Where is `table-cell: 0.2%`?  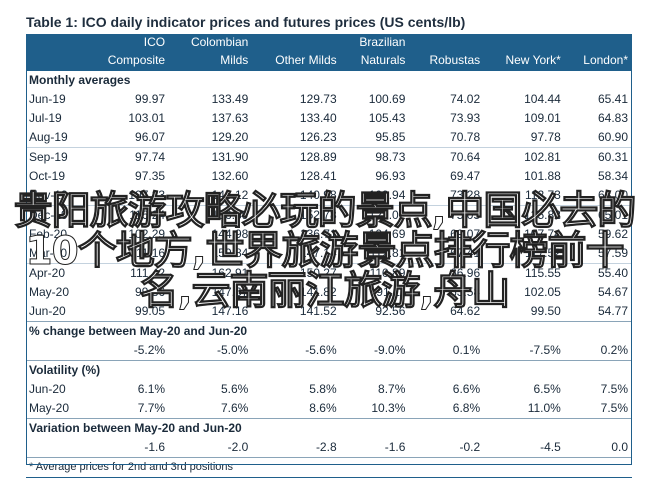 table-cell: 0.2% is located at coordinates (614, 350).